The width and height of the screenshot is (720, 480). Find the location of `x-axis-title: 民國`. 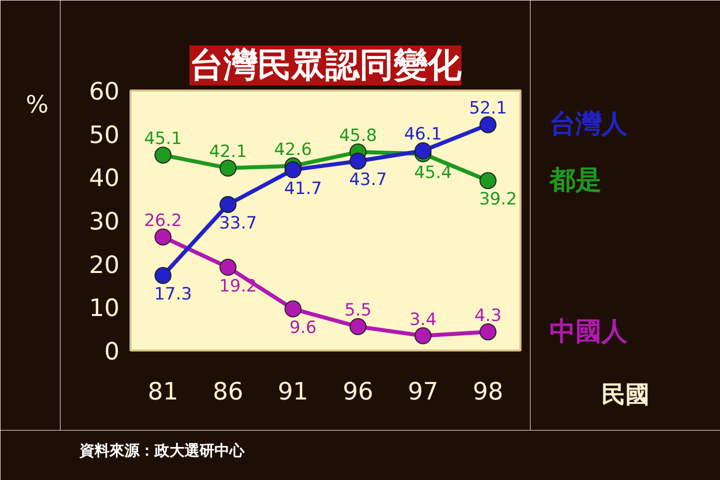

x-axis-title: 民國 is located at coordinates (626, 394).